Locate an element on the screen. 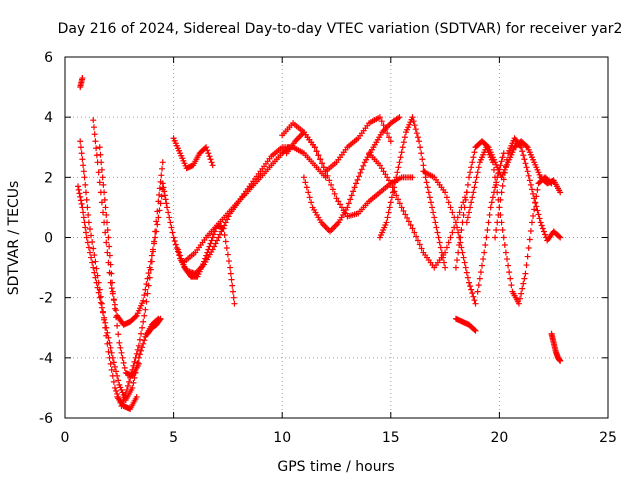 The width and height of the screenshot is (640, 480). data-point-s10 is located at coordinates (329, 180).